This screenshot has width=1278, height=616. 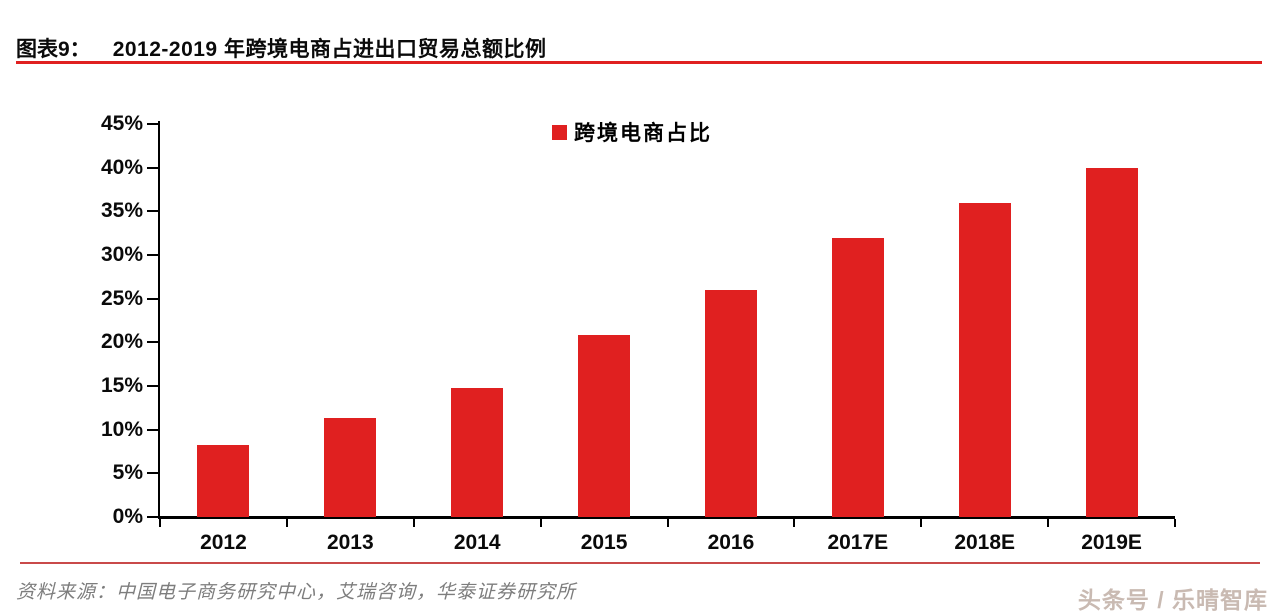 What do you see at coordinates (121, 342) in the screenshot?
I see `y-axis-tick-label: 20%` at bounding box center [121, 342].